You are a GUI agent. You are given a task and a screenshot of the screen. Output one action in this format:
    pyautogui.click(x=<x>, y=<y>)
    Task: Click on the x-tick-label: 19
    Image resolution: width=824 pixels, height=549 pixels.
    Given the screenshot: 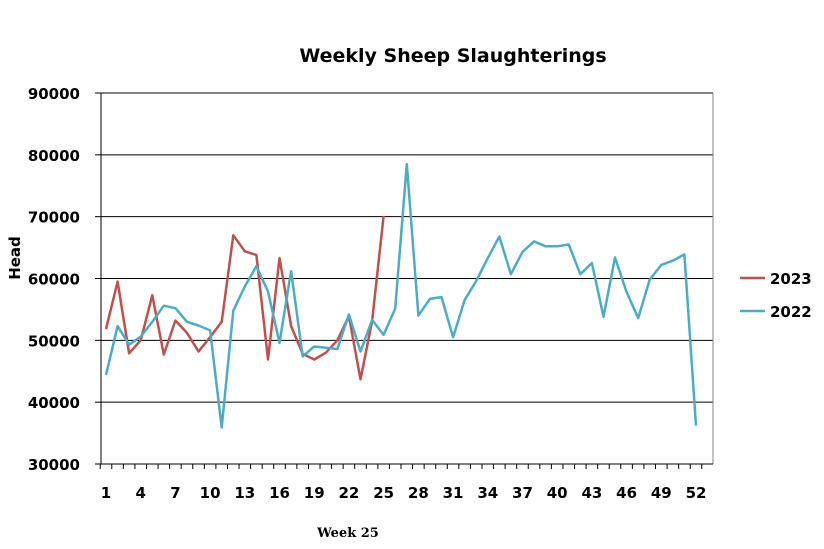 What is the action you would take?
    pyautogui.click(x=314, y=493)
    